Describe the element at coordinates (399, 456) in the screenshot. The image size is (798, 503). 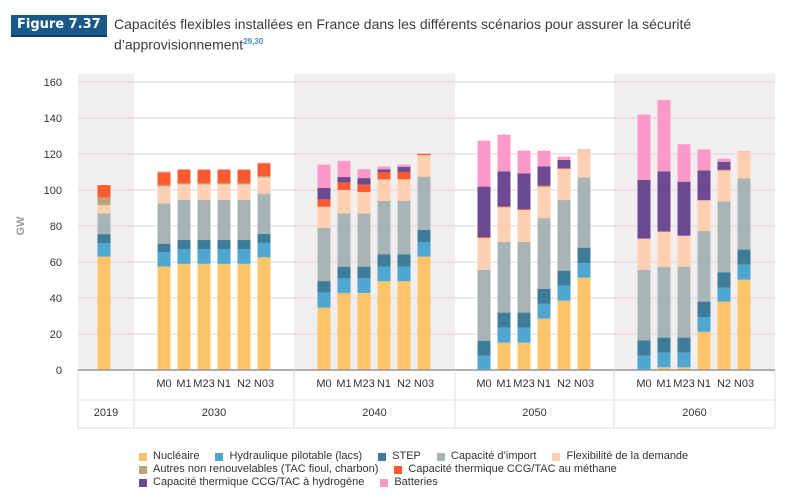
I see `legend-item: STEP` at that location.